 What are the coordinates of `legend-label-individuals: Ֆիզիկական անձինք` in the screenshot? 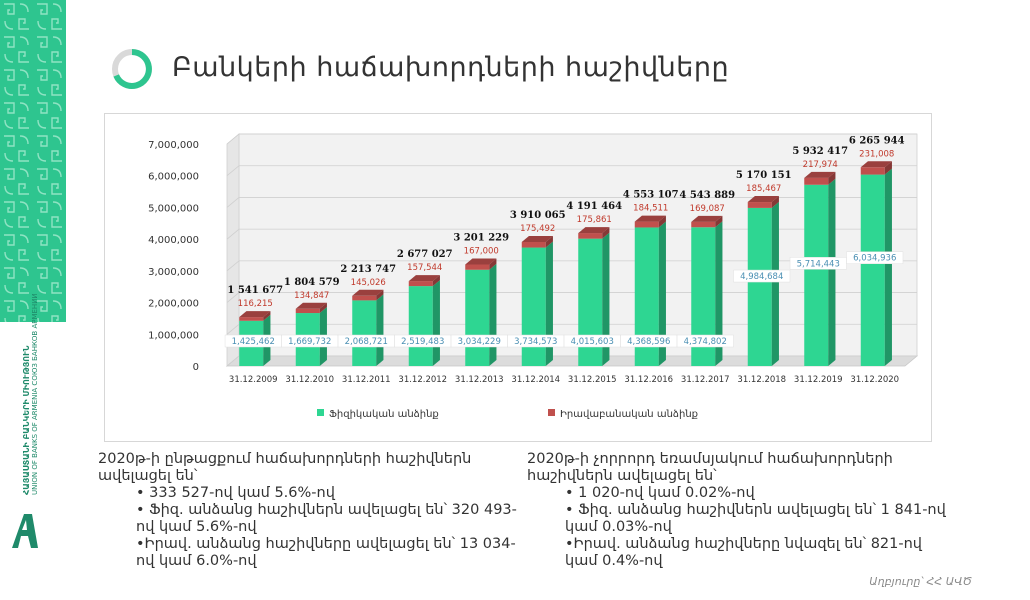 It's located at (384, 414).